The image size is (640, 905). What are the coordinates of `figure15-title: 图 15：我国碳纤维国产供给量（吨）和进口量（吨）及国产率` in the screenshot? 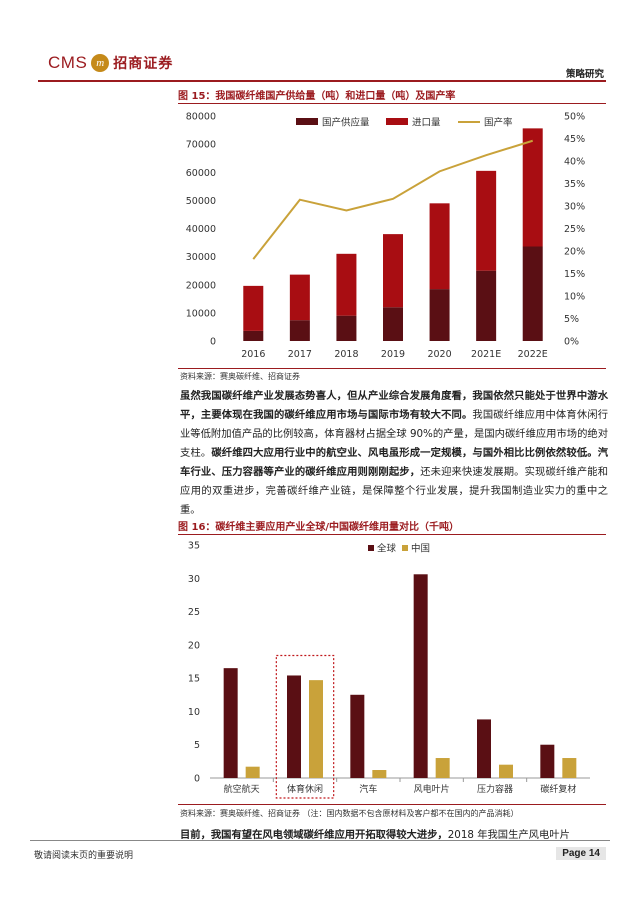 It's located at (317, 96).